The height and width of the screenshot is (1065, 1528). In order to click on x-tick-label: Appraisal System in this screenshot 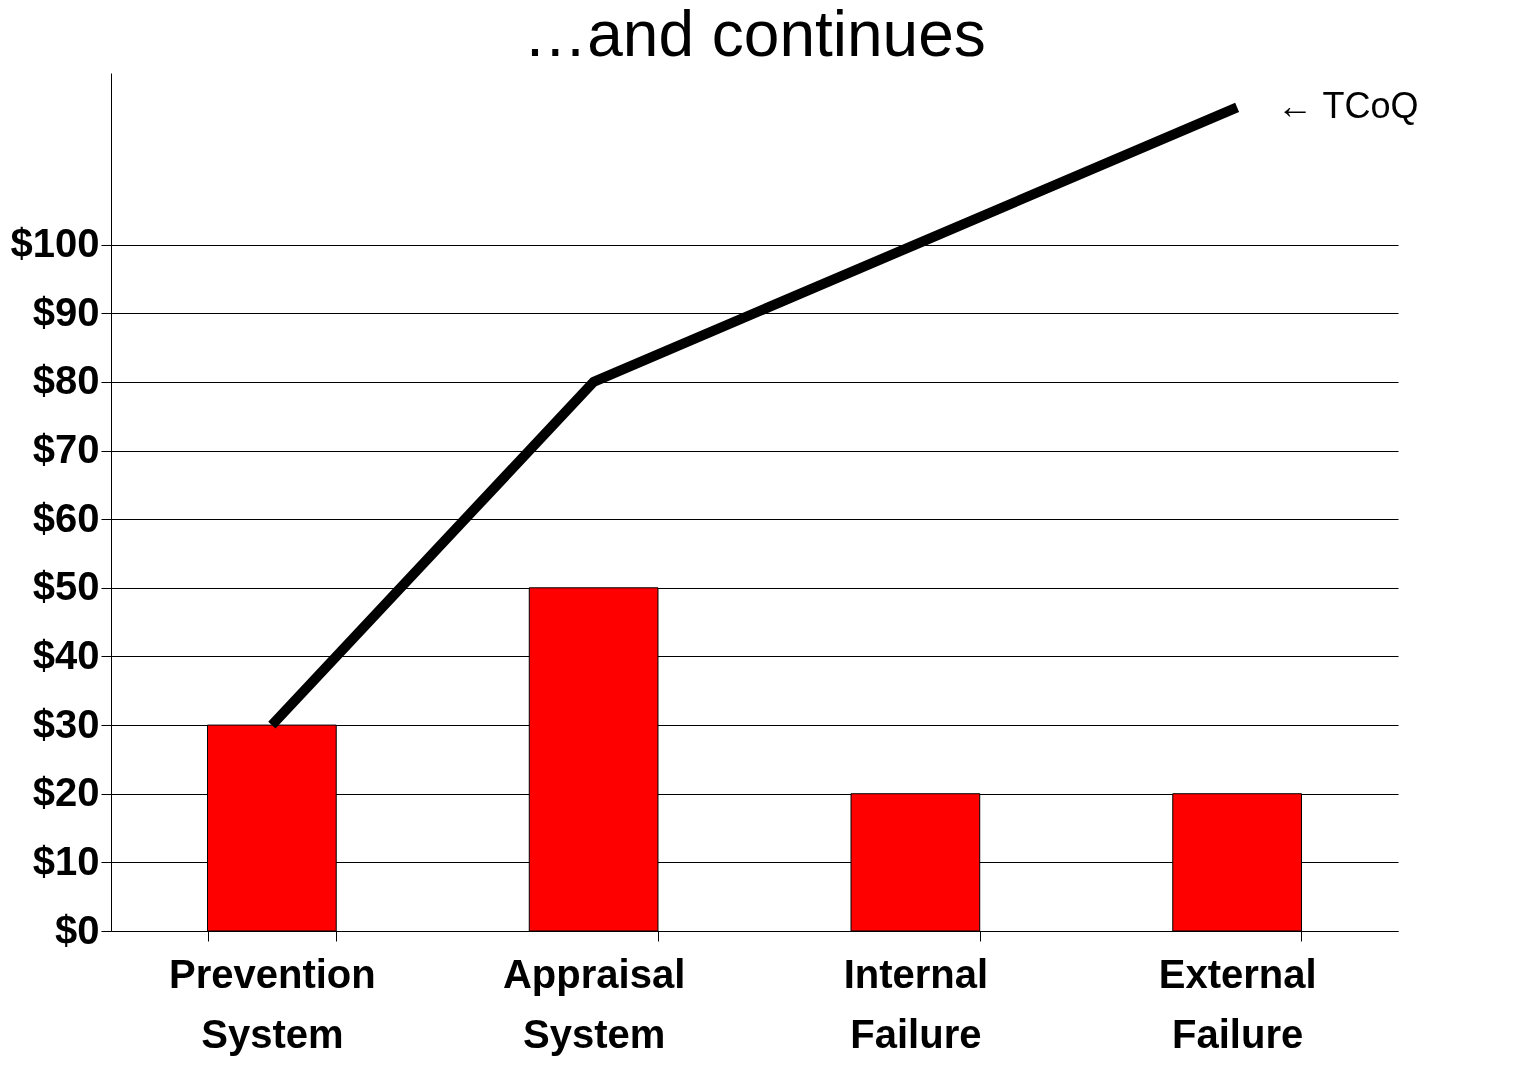, I will do `click(594, 1003)`.